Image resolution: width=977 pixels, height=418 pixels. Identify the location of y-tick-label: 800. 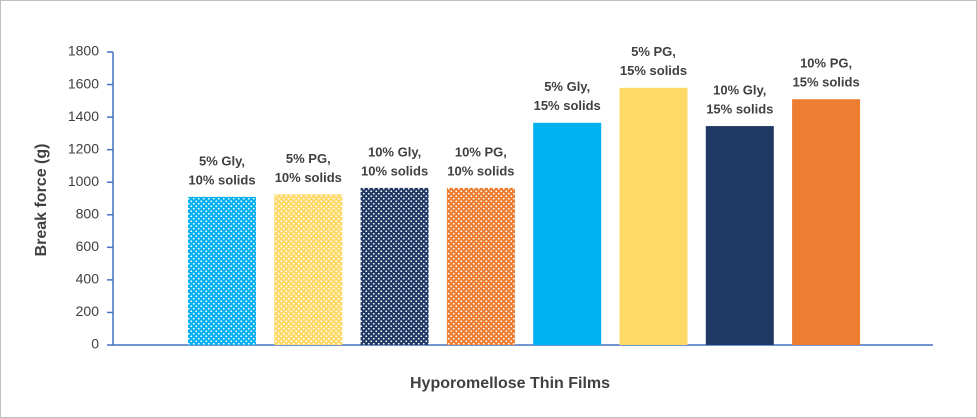
(88, 213).